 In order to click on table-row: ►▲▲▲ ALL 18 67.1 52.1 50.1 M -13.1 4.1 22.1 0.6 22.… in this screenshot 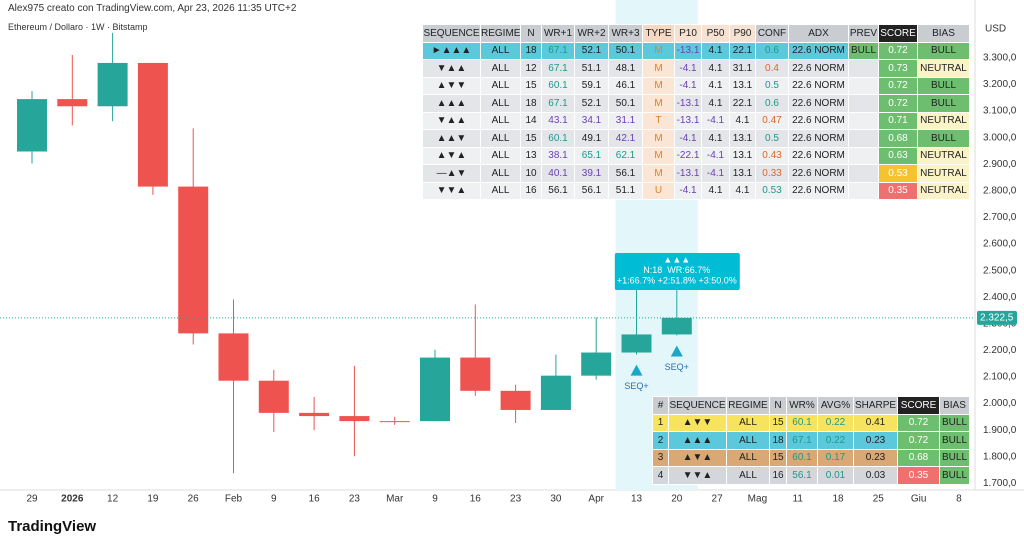, I will do `click(696, 50)`.